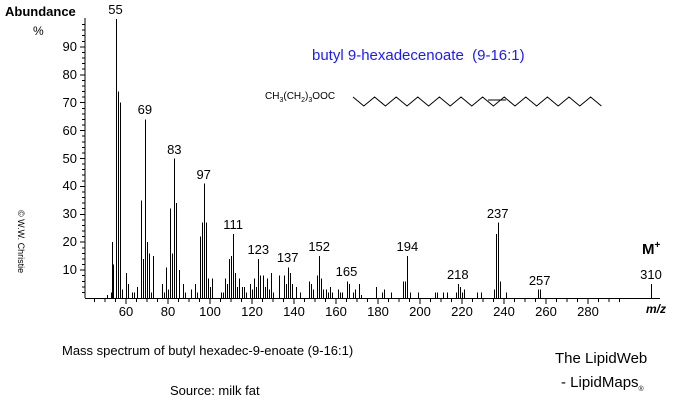 Image resolution: width=676 pixels, height=405 pixels. I want to click on x-tick-label: 100, so click(210, 311).